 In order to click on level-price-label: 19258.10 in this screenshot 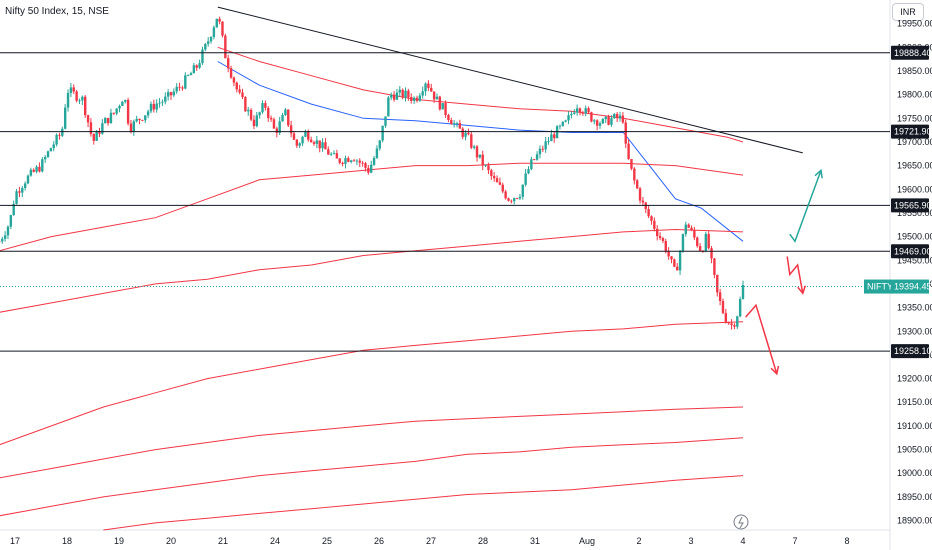, I will do `click(913, 351)`.